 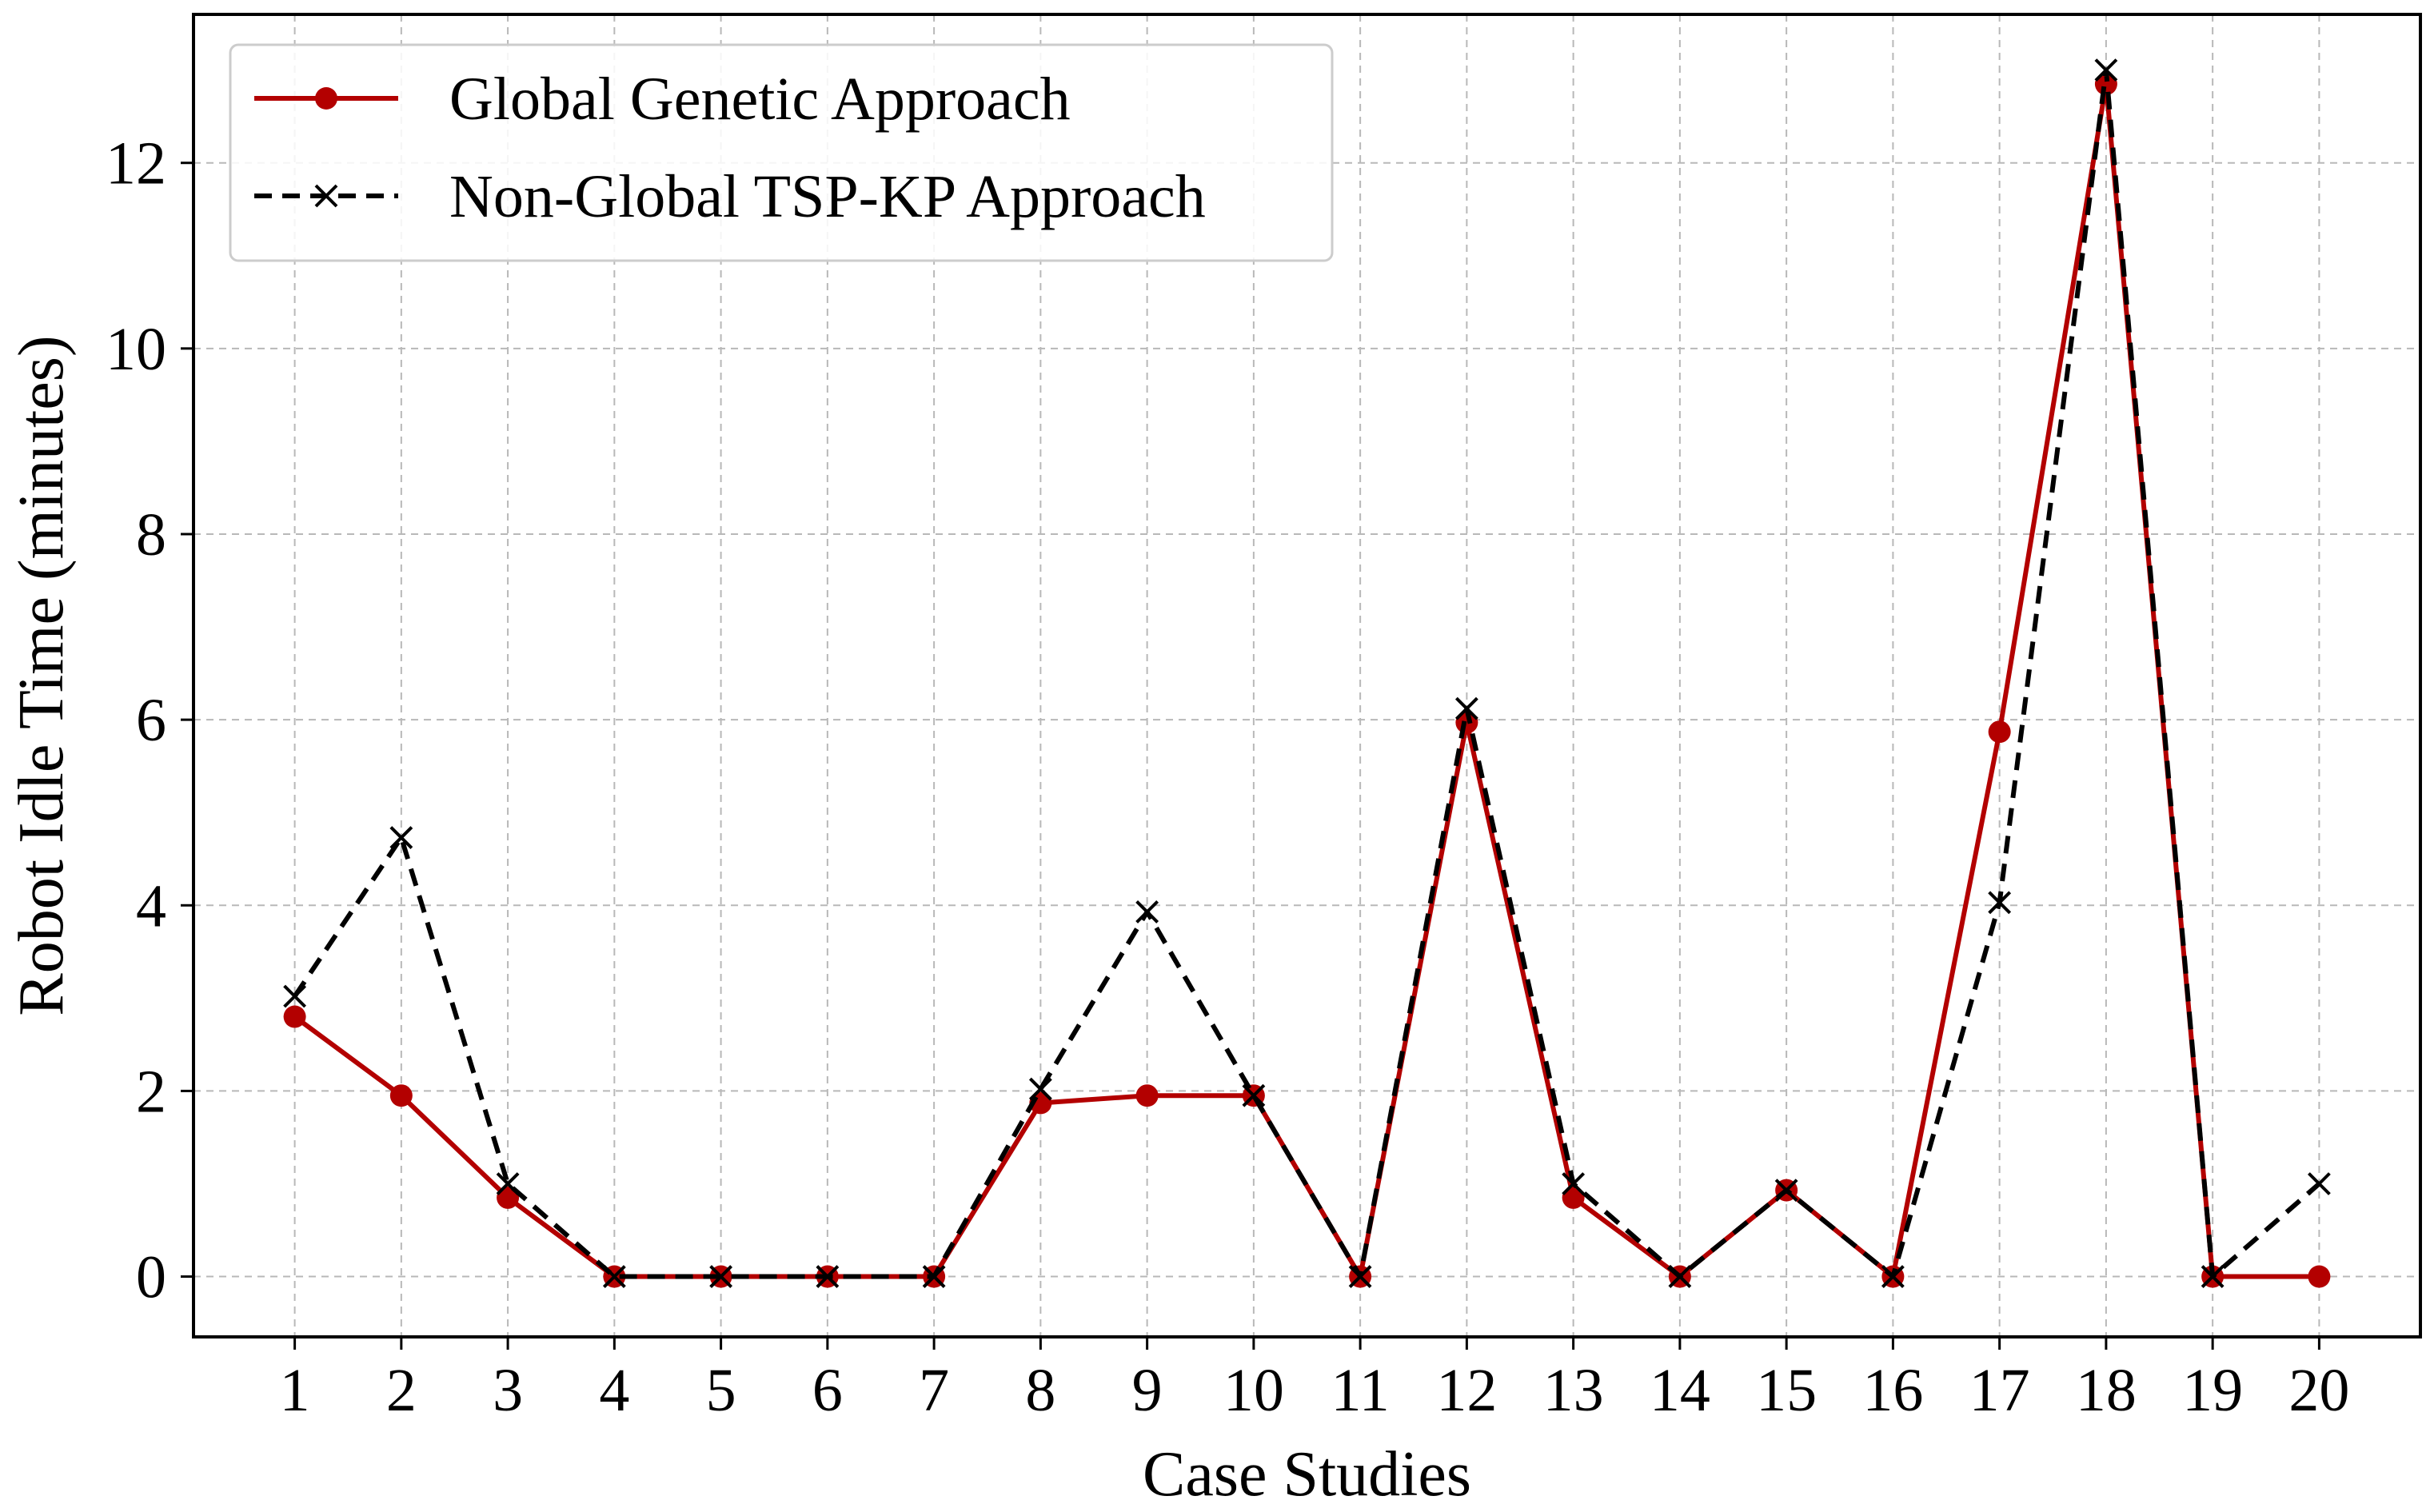 What do you see at coordinates (151, 906) in the screenshot?
I see `y-tick-label: 4` at bounding box center [151, 906].